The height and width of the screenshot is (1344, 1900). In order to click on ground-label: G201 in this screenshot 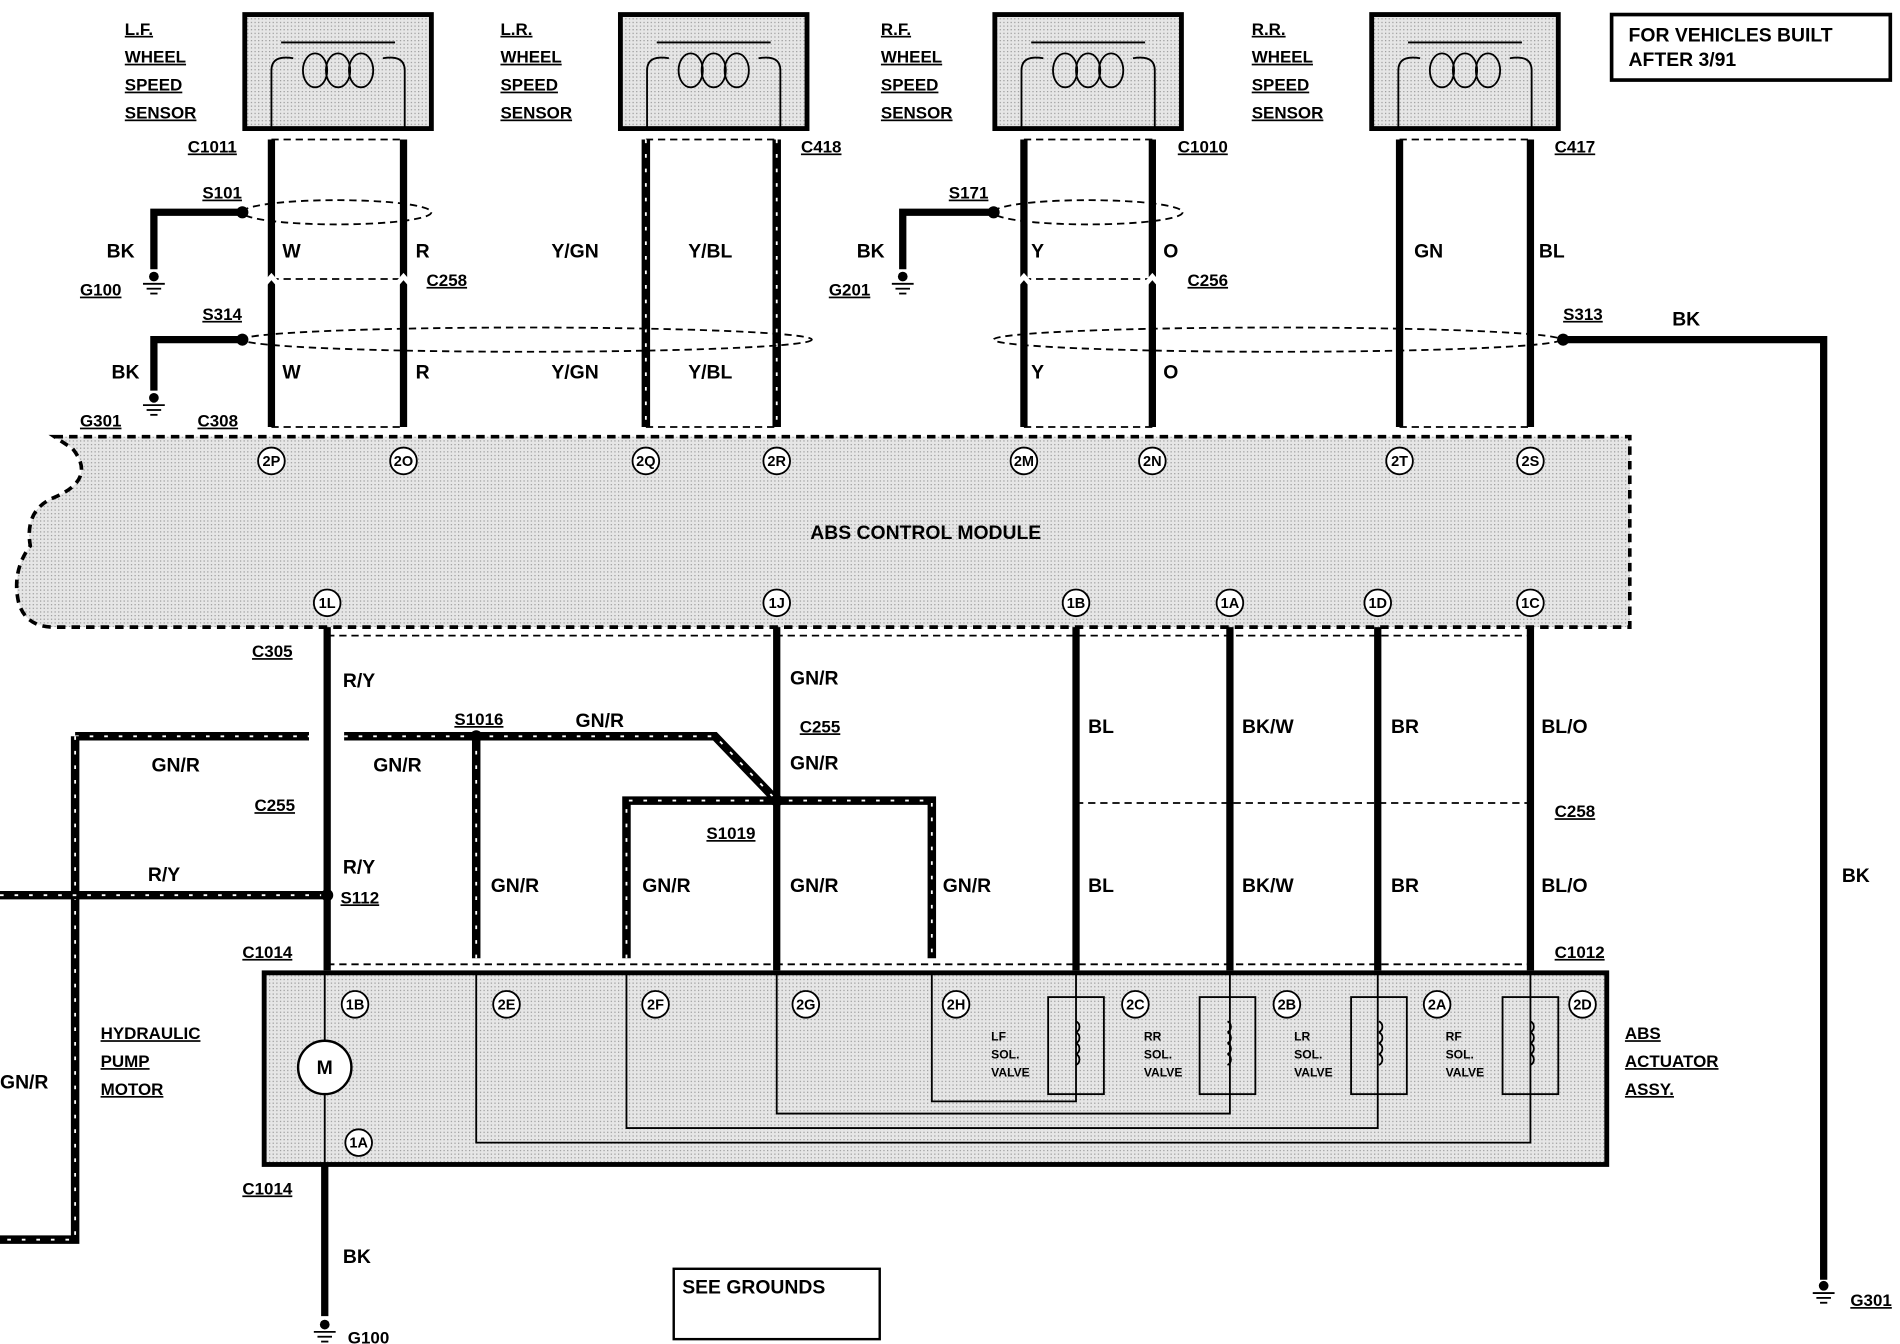, I will do `click(849, 290)`.